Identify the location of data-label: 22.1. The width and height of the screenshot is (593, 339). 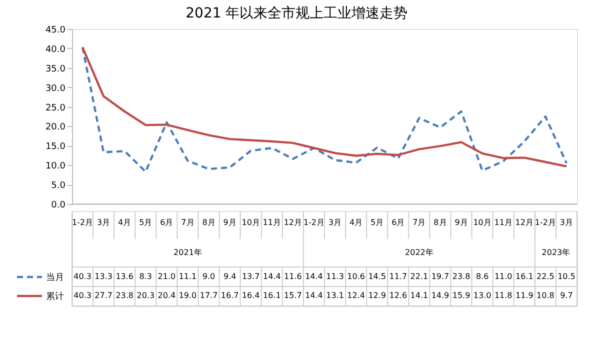
(419, 276).